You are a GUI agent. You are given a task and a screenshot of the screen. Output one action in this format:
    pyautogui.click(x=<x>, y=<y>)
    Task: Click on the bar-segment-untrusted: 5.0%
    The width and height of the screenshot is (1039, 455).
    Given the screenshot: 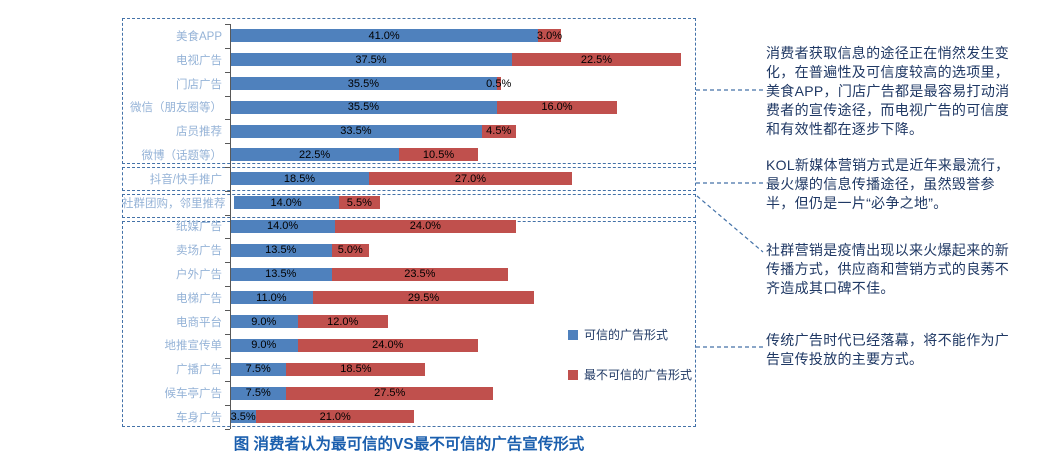 What is the action you would take?
    pyautogui.click(x=350, y=250)
    